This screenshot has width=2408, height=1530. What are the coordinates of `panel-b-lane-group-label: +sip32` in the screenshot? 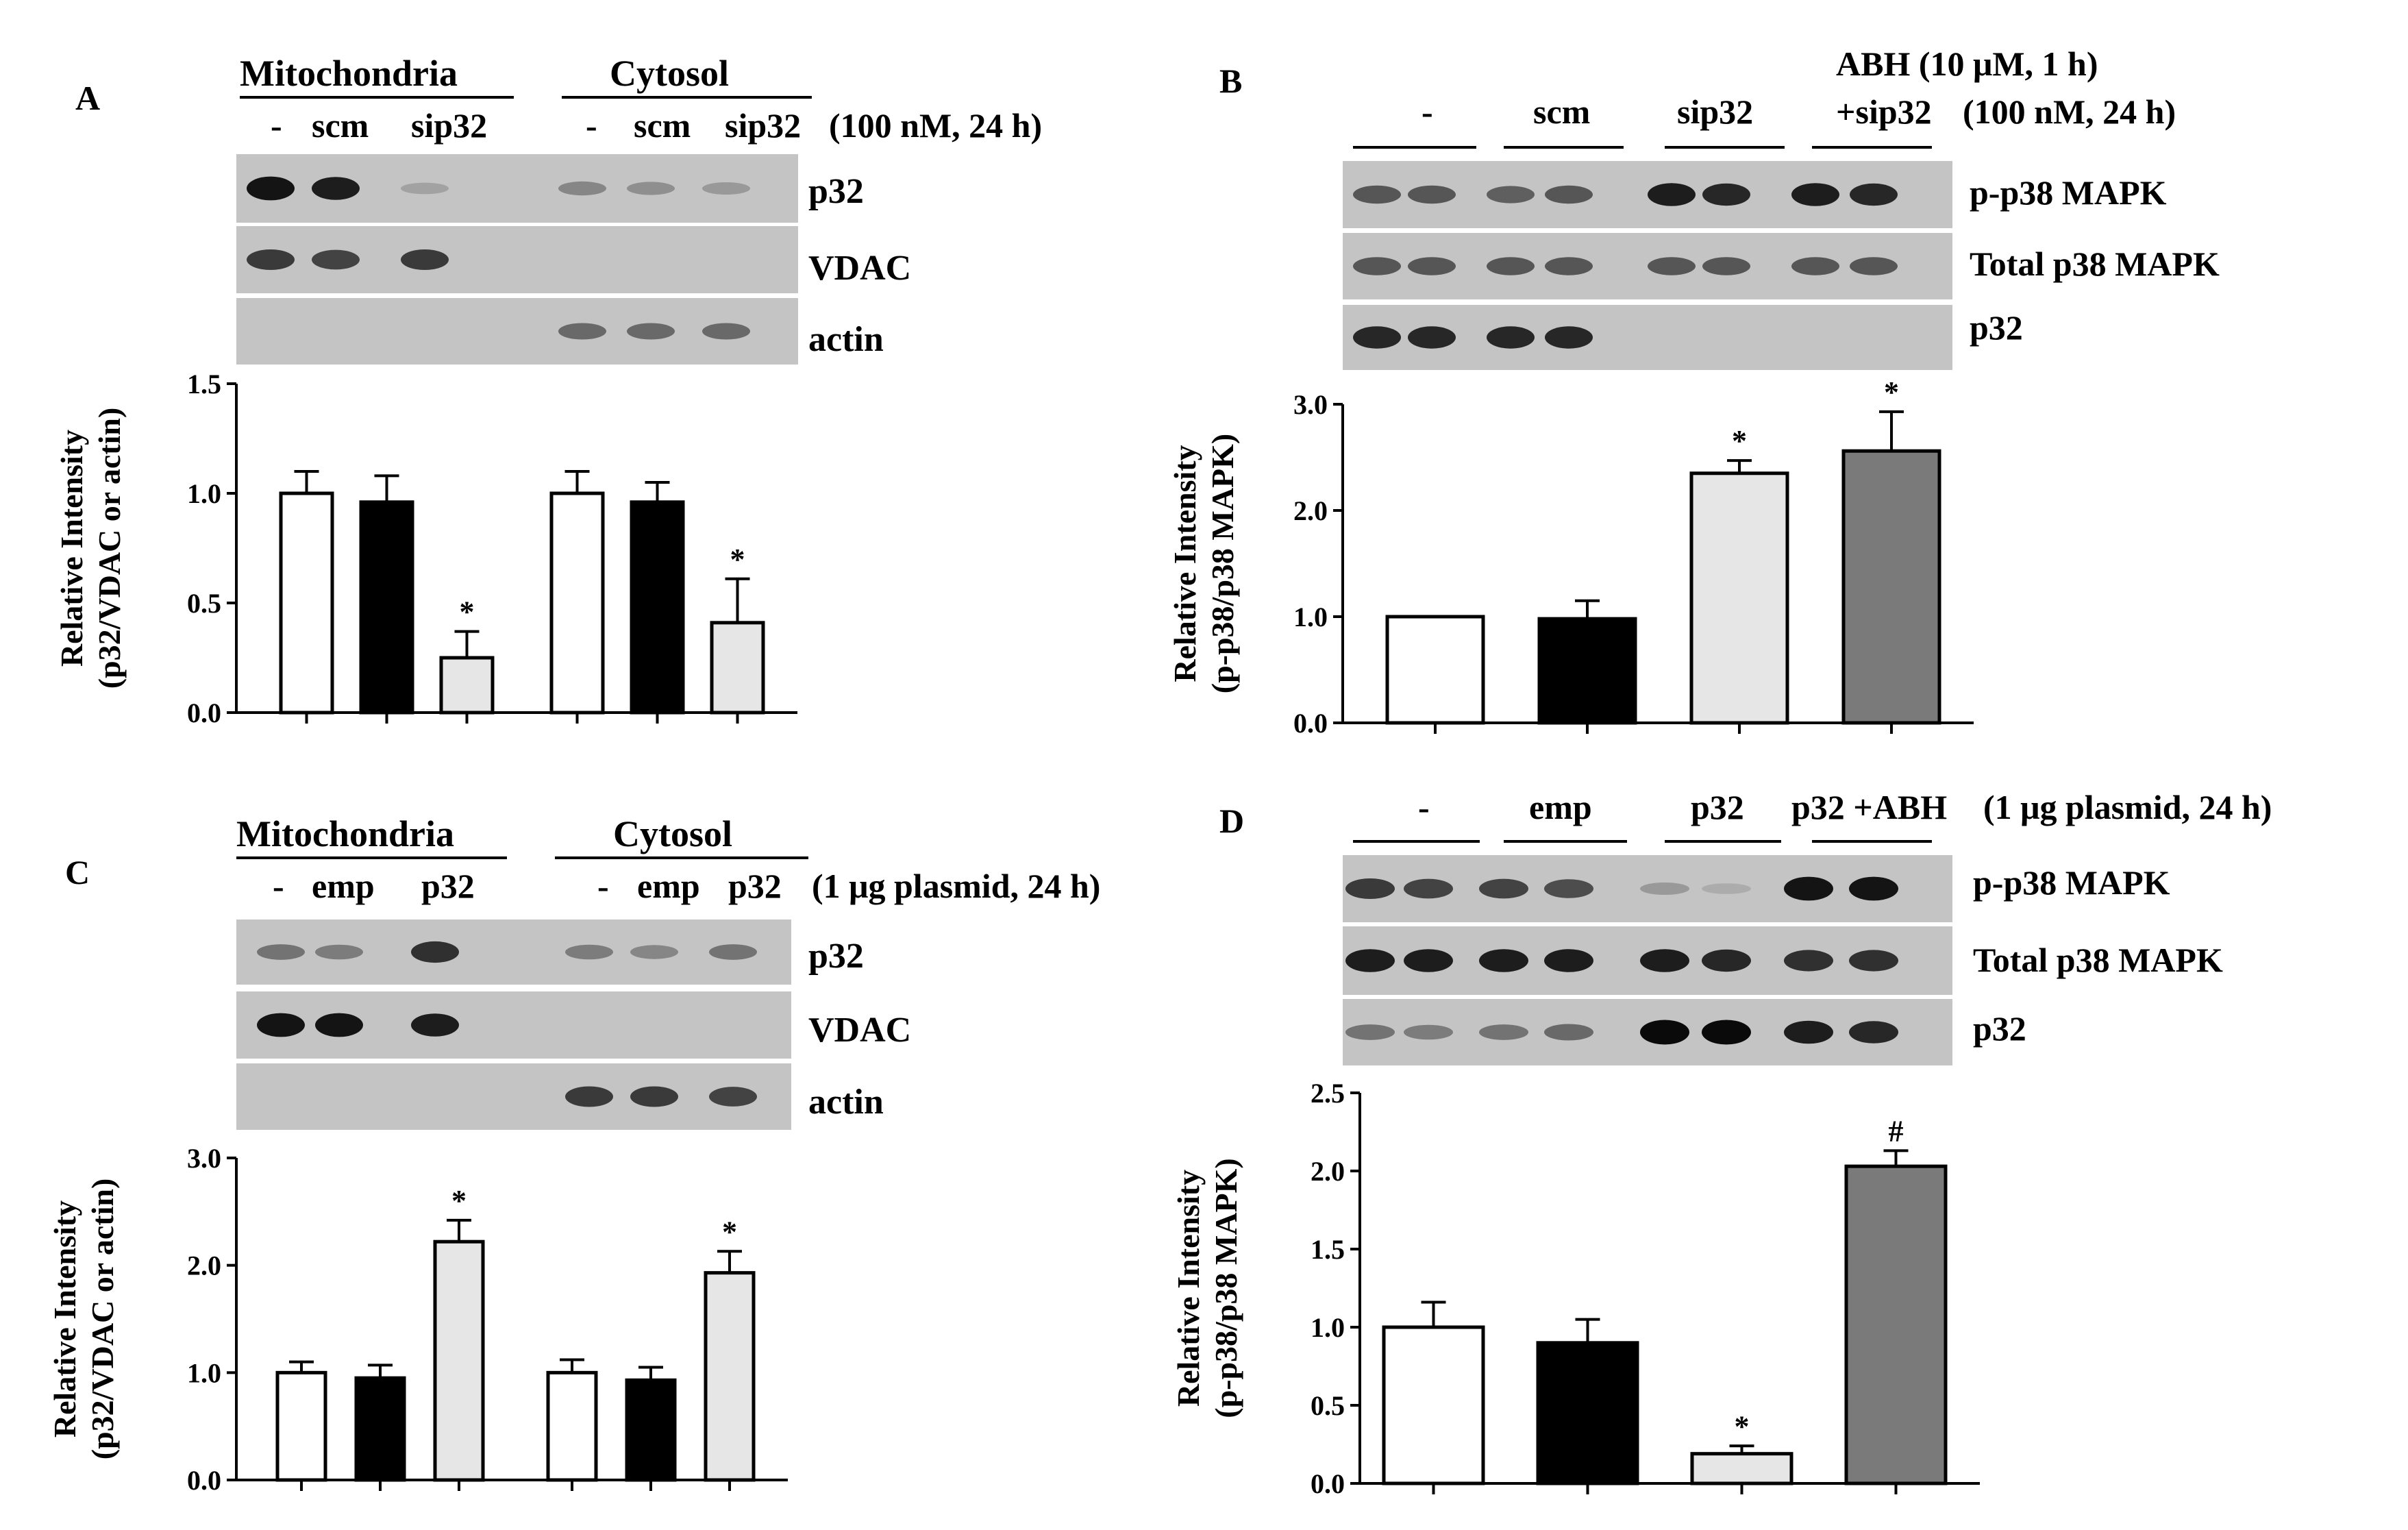 It's located at (1884, 111).